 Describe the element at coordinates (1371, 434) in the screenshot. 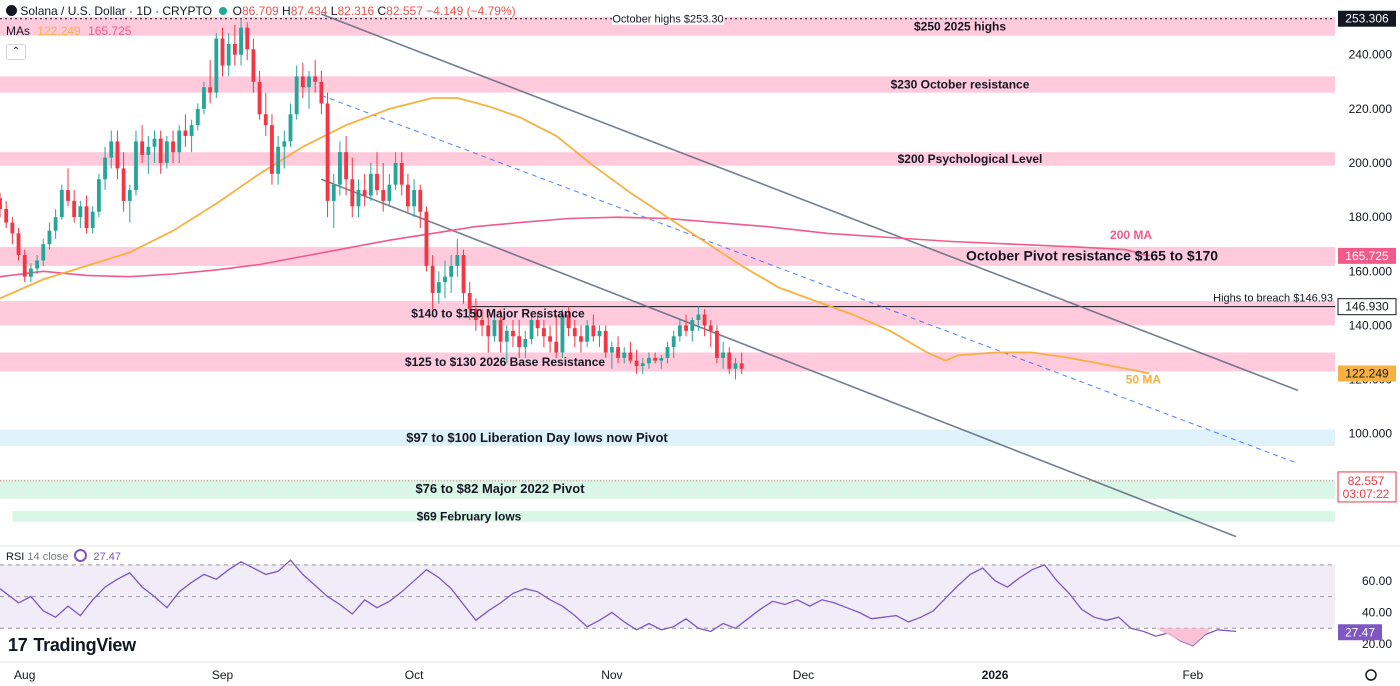

I see `price-tick-label: 100.000` at that location.